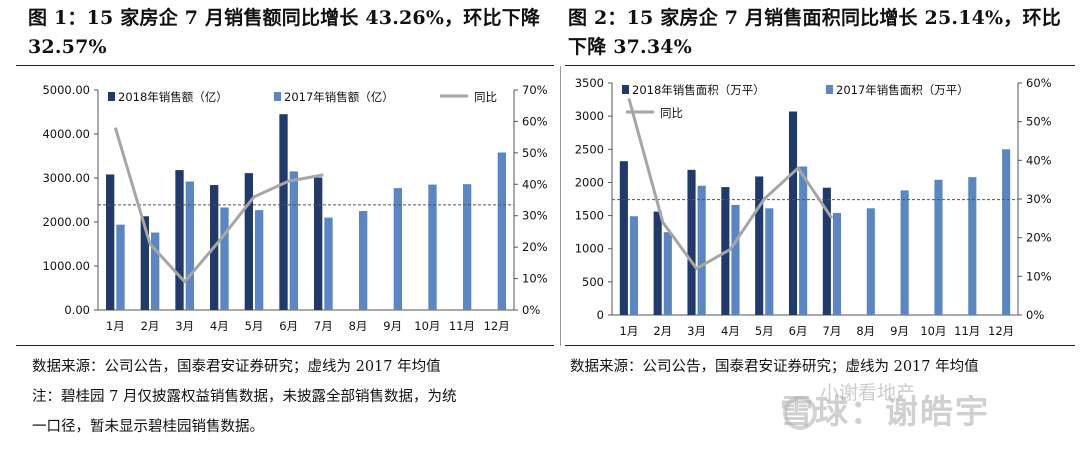 This screenshot has width=1080, height=449. Describe the element at coordinates (1039, 276) in the screenshot. I see `y2-tick-label: 10%` at that location.